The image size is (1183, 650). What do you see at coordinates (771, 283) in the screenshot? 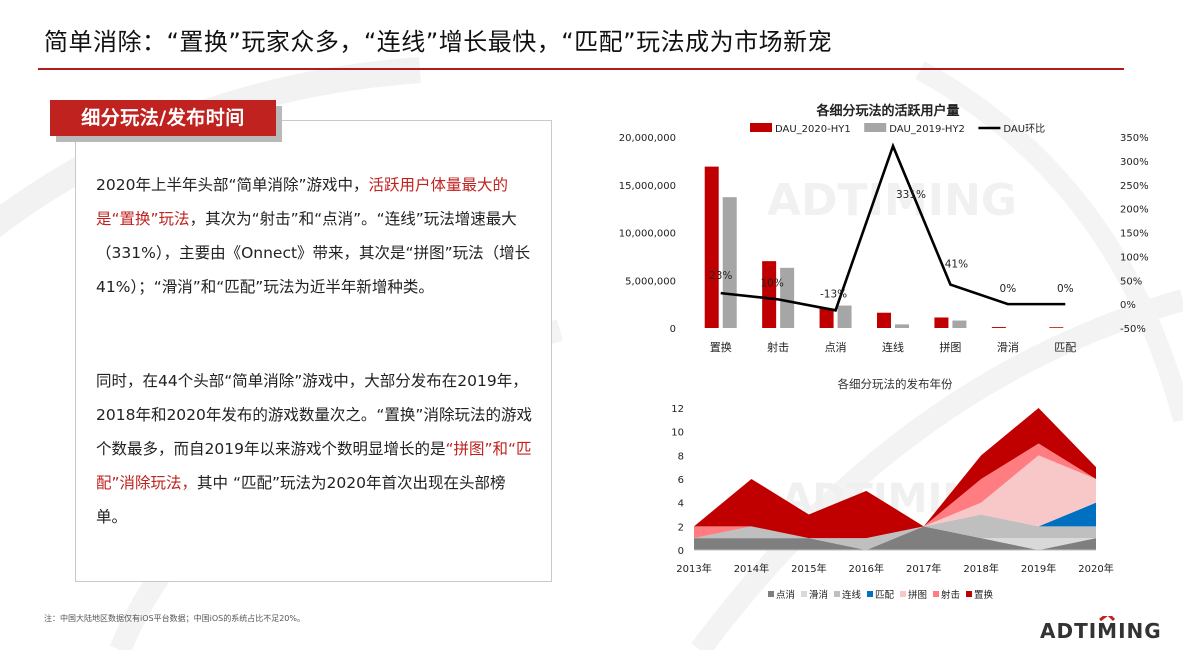
I see `data-label: 10%` at bounding box center [771, 283].